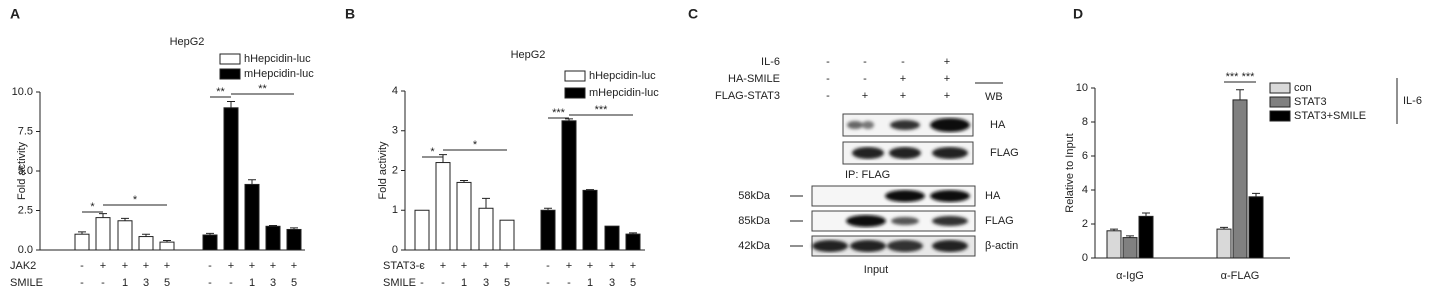 This screenshot has width=1432, height=295. I want to click on blot-row-label: HA, so click(993, 196).